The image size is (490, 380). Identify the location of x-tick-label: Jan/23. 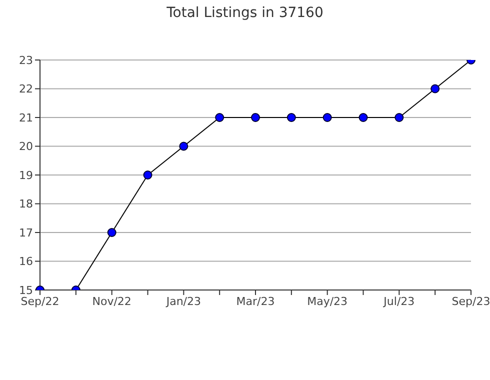
(183, 301).